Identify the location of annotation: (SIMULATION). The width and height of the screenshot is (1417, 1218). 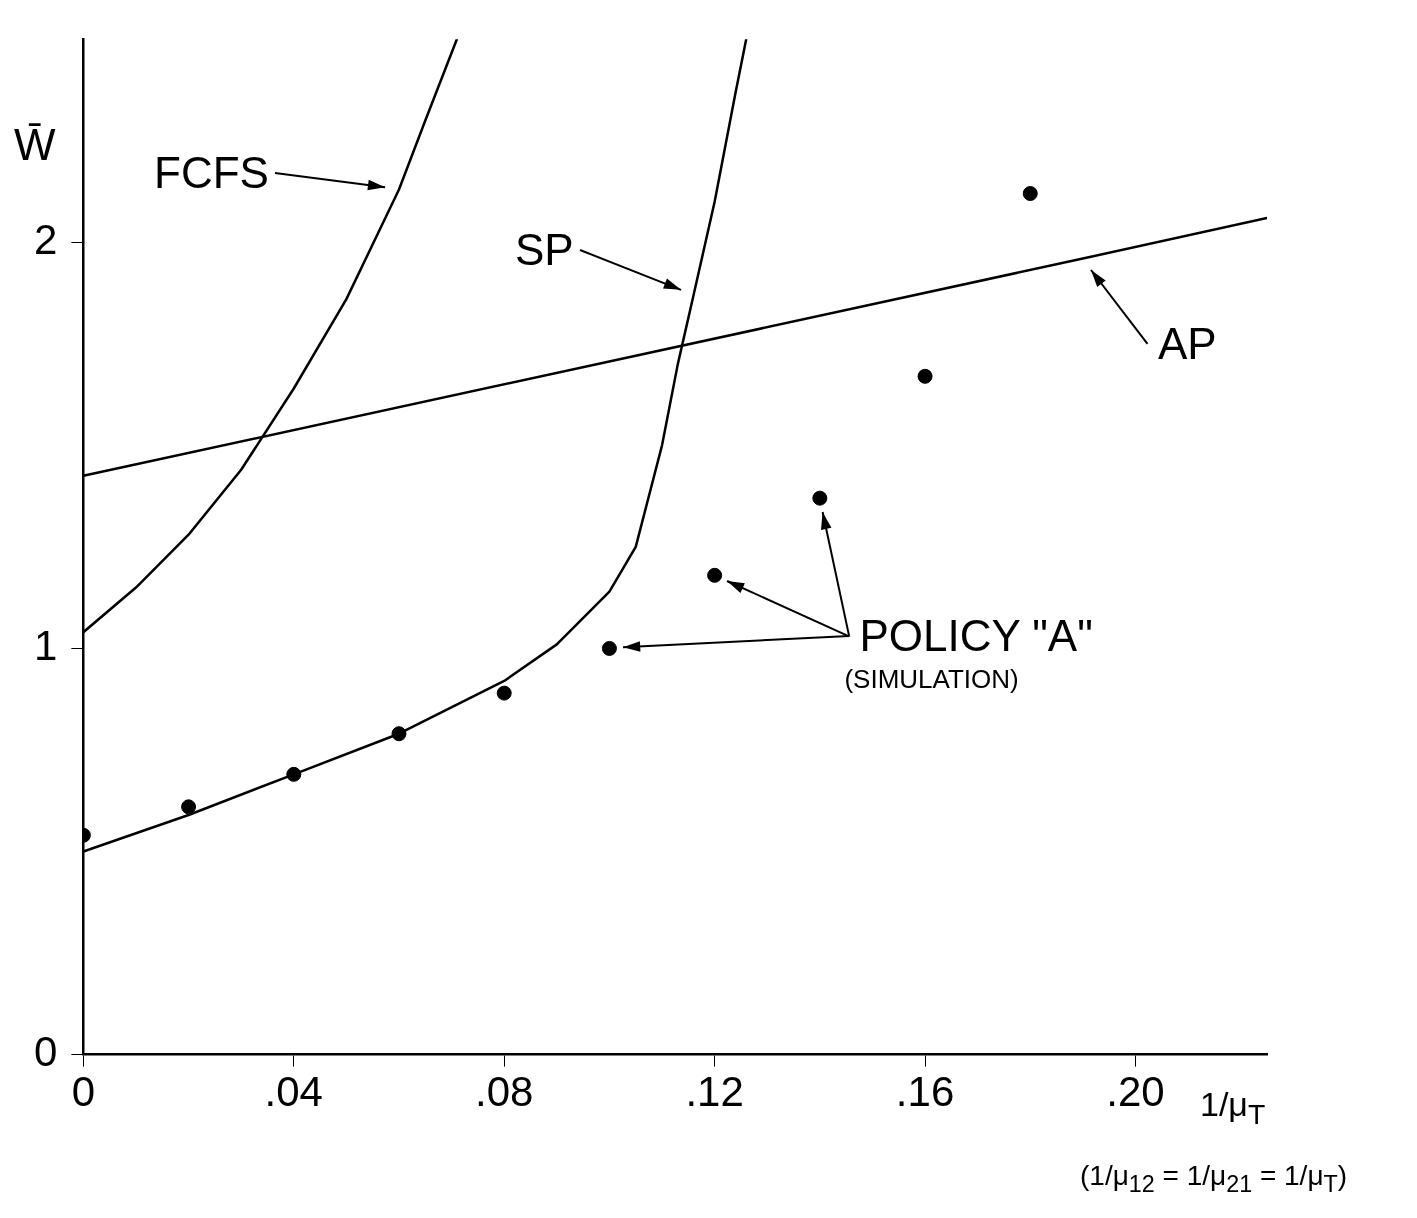
(931, 680).